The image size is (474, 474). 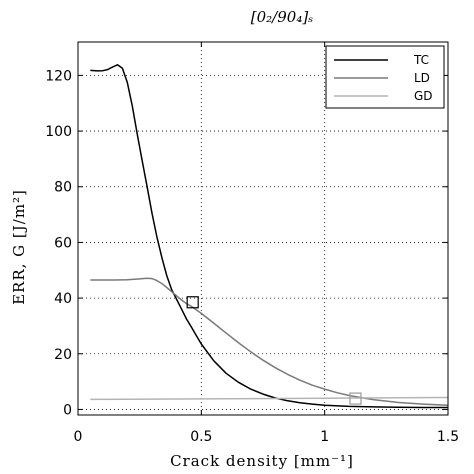 I want to click on y-tick-label: 20, so click(x=63, y=355).